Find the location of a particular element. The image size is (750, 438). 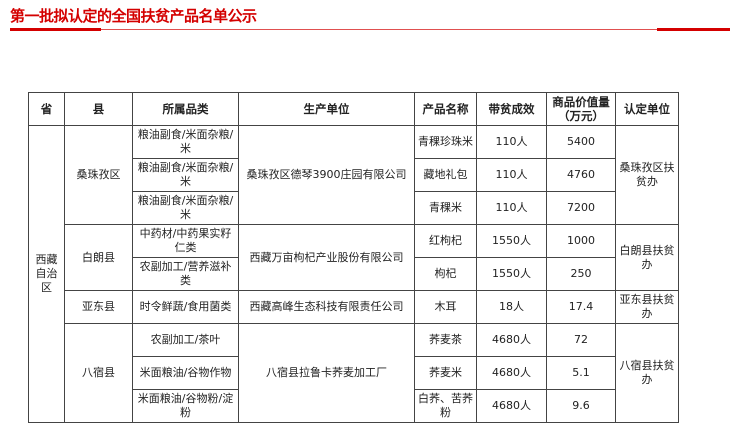

county-cell: 八宿县 is located at coordinates (98, 373).